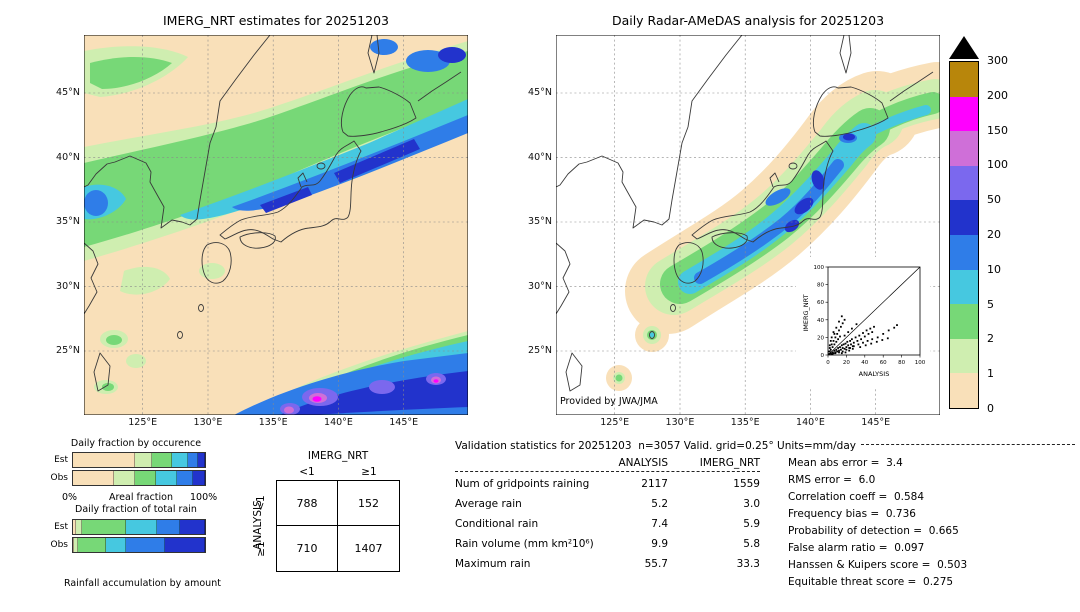 The width and height of the screenshot is (1080, 612). What do you see at coordinates (874, 311) in the screenshot?
I see `diagonal-line` at bounding box center [874, 311].